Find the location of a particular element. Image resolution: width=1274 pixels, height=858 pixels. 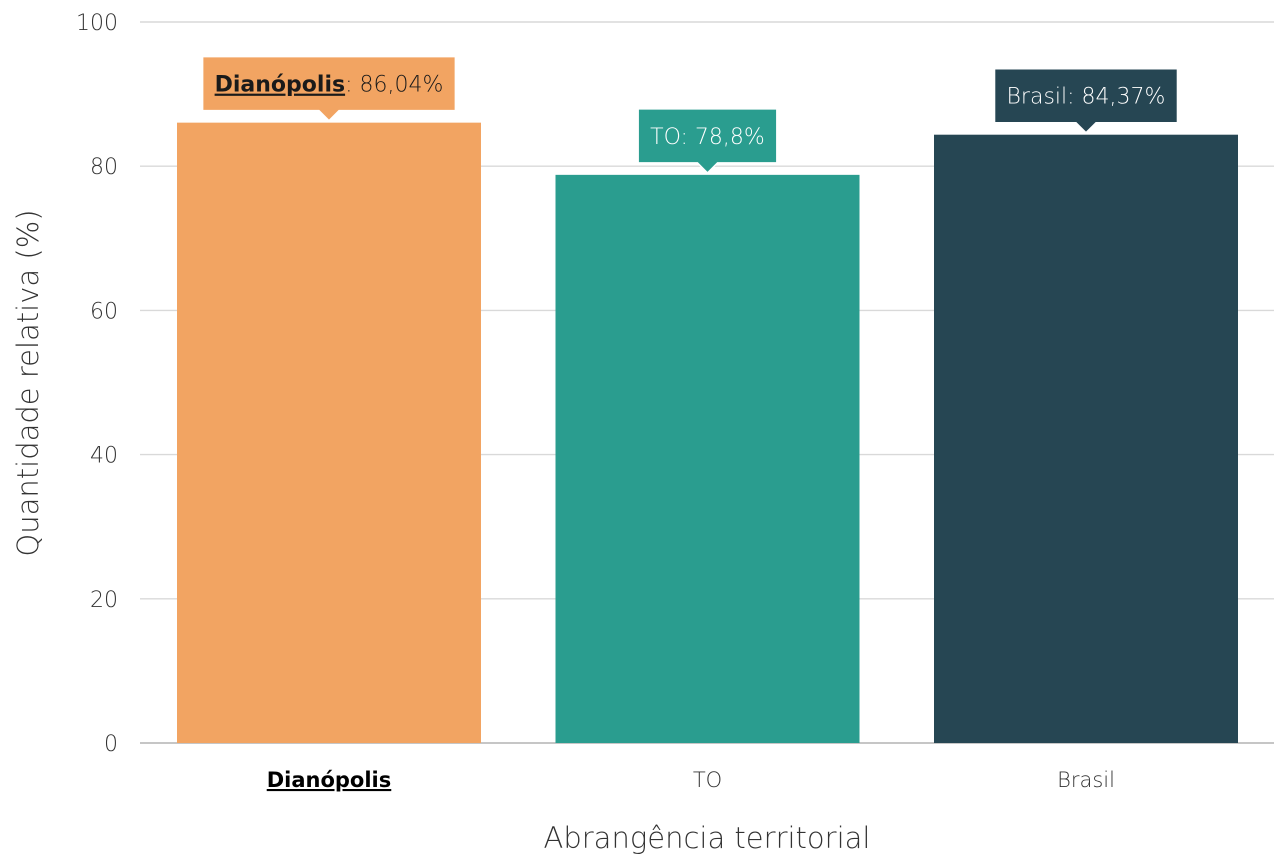

callout-label: Dianópolis: 86,04% is located at coordinates (329, 85).